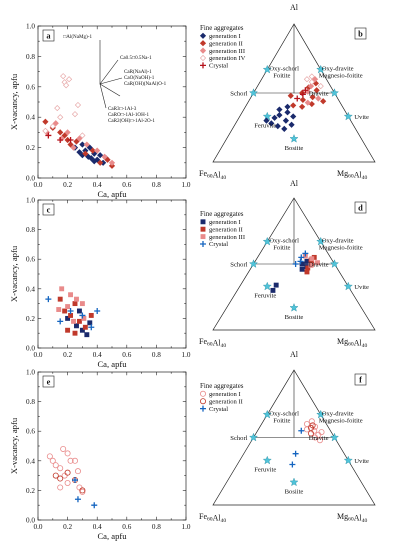 The image size is (406, 550). Describe the element at coordinates (186, 527) in the screenshot. I see `x-tick-label: 1.0` at that location.